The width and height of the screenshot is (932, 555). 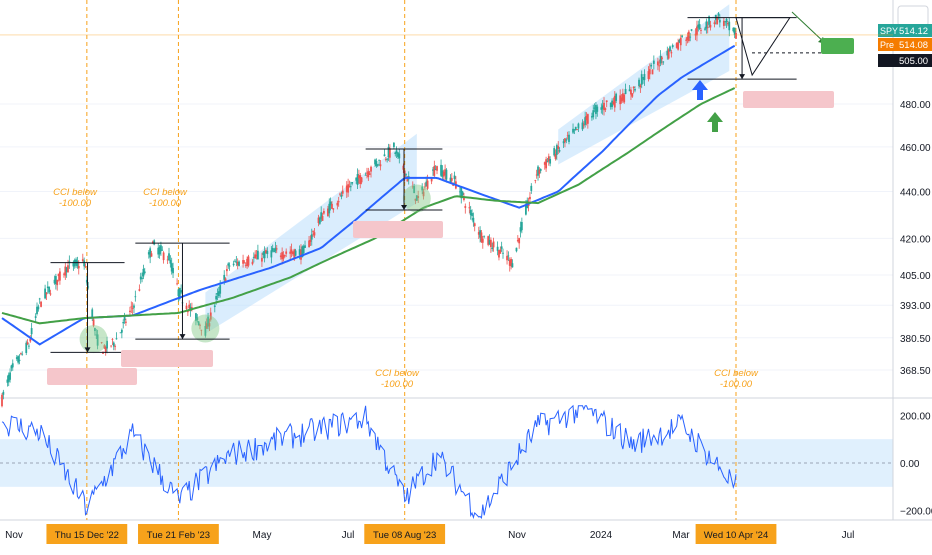 What do you see at coordinates (165, 203) in the screenshot?
I see `cci-signal-label: -100.00` at bounding box center [165, 203].